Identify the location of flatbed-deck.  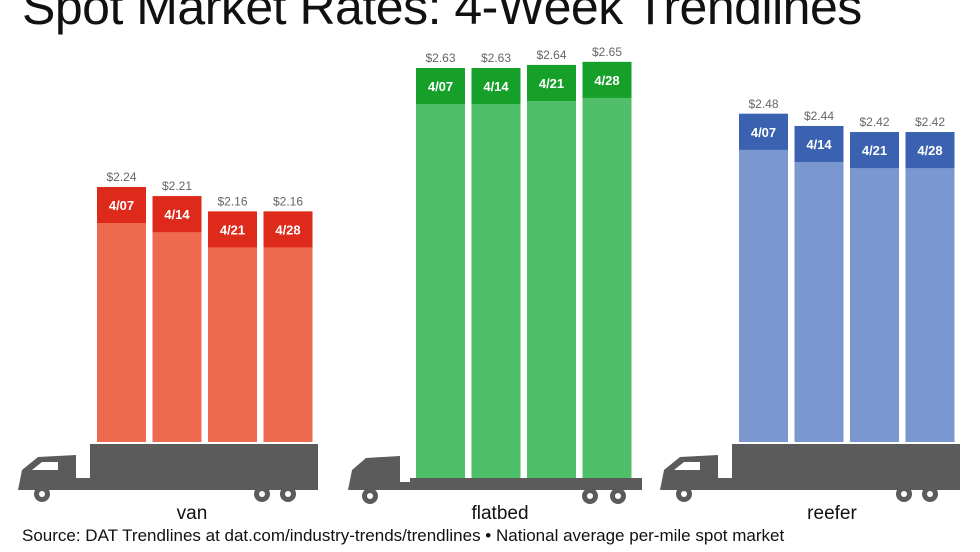
(526, 484).